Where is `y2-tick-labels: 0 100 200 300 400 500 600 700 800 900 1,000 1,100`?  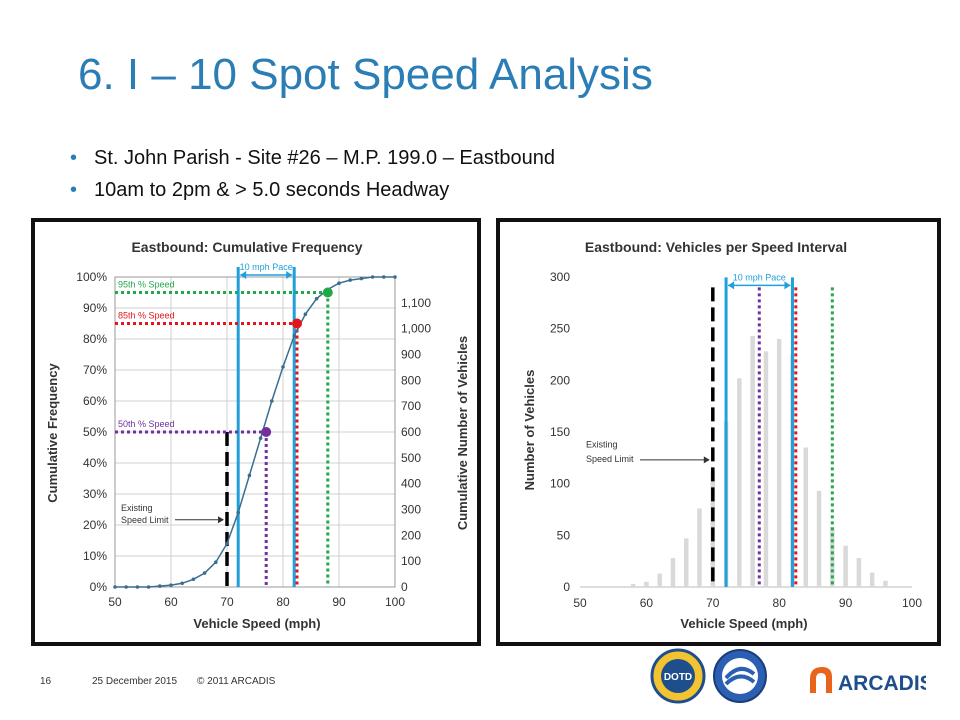
y2-tick-labels: 0 100 200 300 400 500 600 700 800 900 1,000 1,100 is located at coordinates (416, 445).